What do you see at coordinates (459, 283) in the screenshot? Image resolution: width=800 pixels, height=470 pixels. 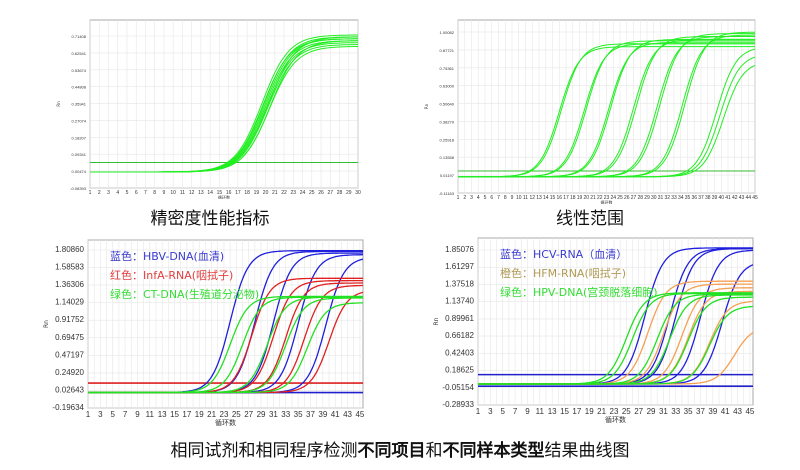 I see `y-tick-label: 1.37518` at bounding box center [459, 283].